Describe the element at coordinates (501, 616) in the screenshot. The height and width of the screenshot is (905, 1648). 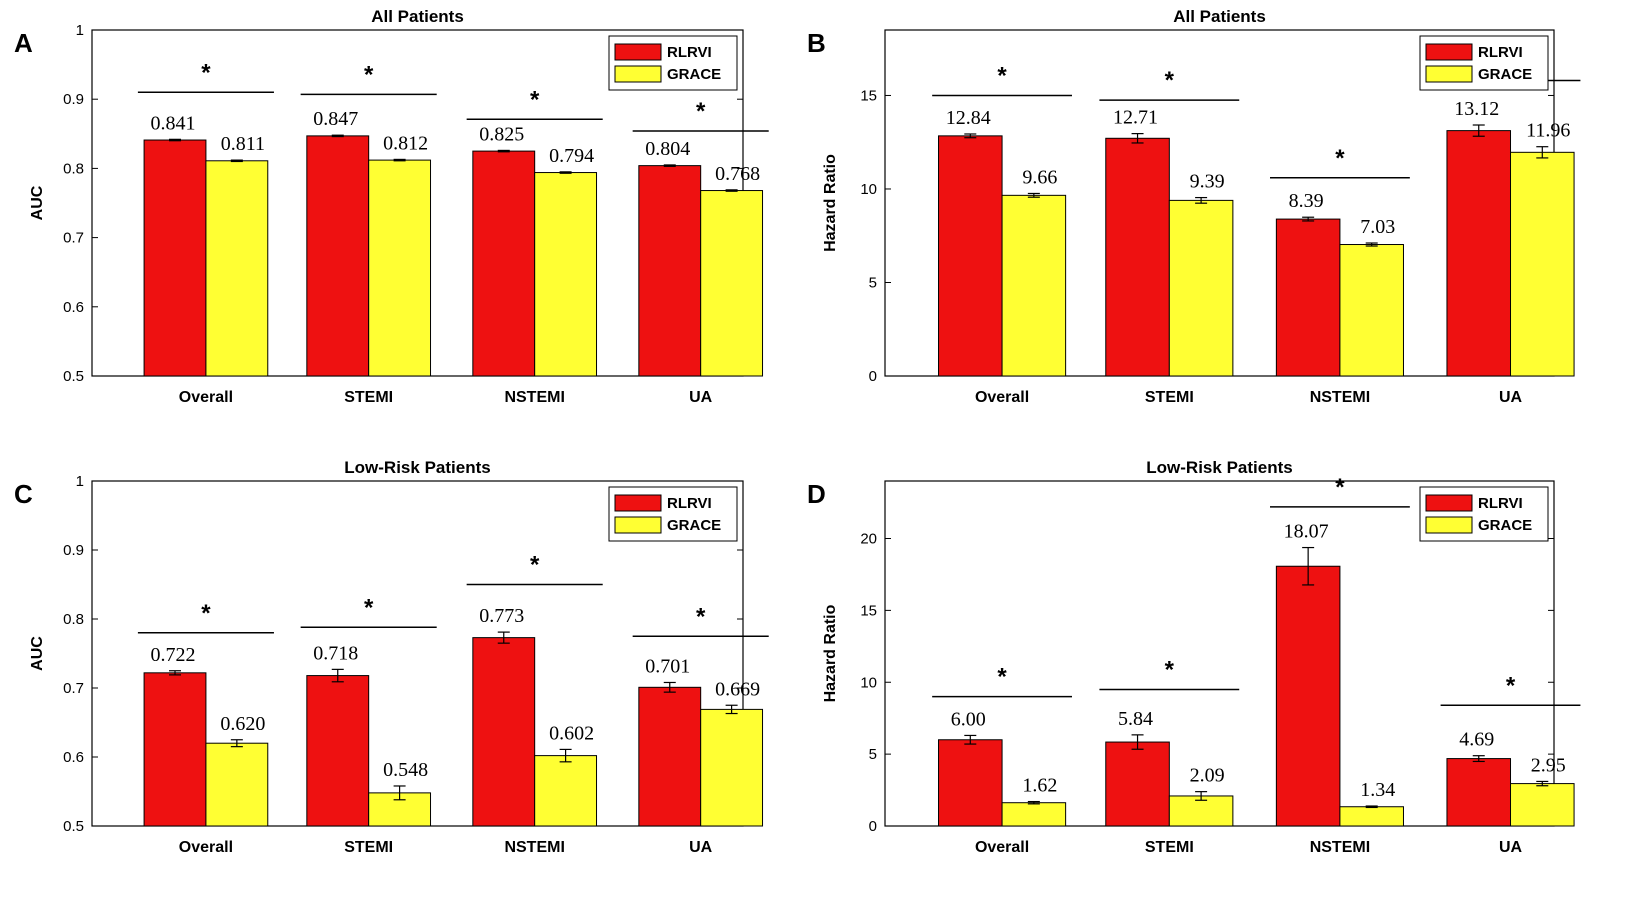
I see `data-label: 0.773` at that location.